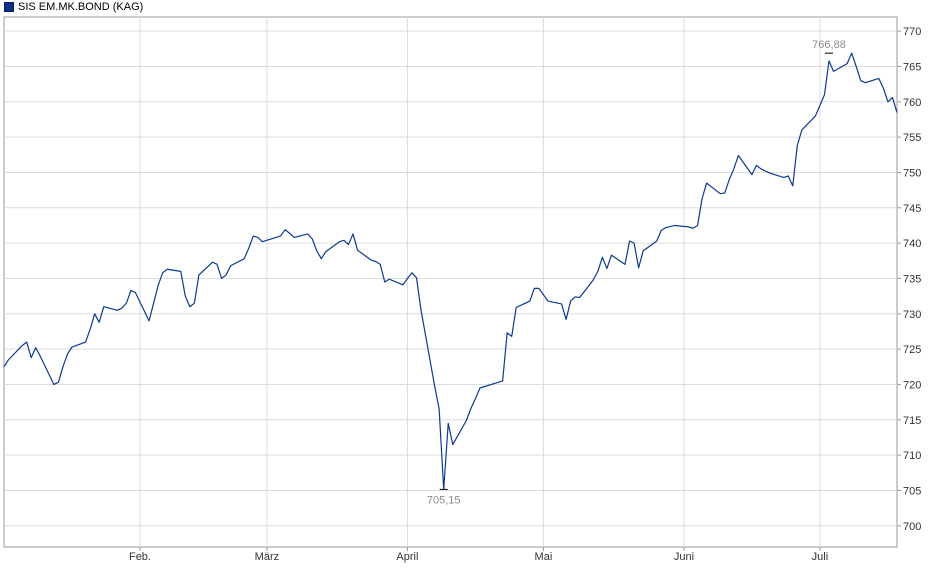 The width and height of the screenshot is (940, 579). I want to click on y-tick-label: 745, so click(912, 209).